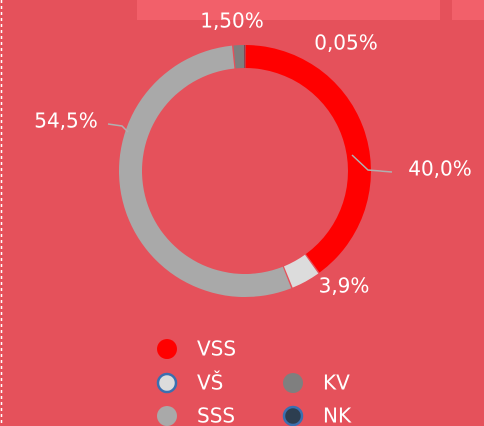 This screenshot has height=426, width=484. What do you see at coordinates (216, 349) in the screenshot?
I see `legend-label: VSS` at bounding box center [216, 349].